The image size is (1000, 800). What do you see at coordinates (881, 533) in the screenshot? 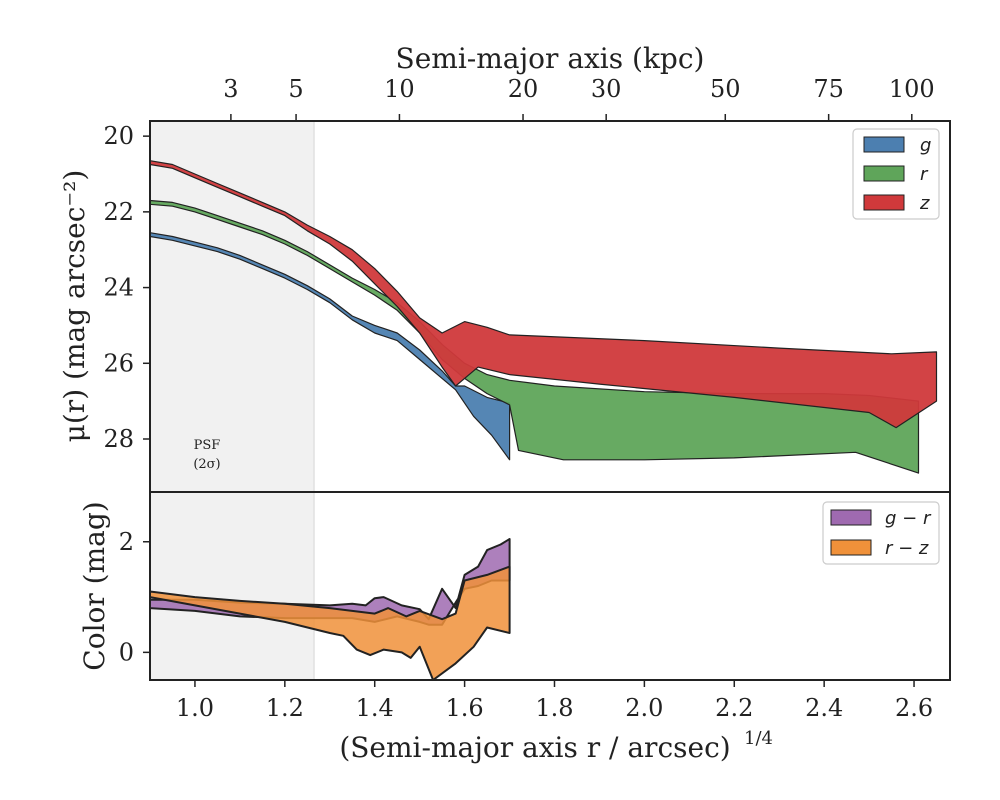
I see `bottom-legend: g − r r − z` at bounding box center [881, 533].